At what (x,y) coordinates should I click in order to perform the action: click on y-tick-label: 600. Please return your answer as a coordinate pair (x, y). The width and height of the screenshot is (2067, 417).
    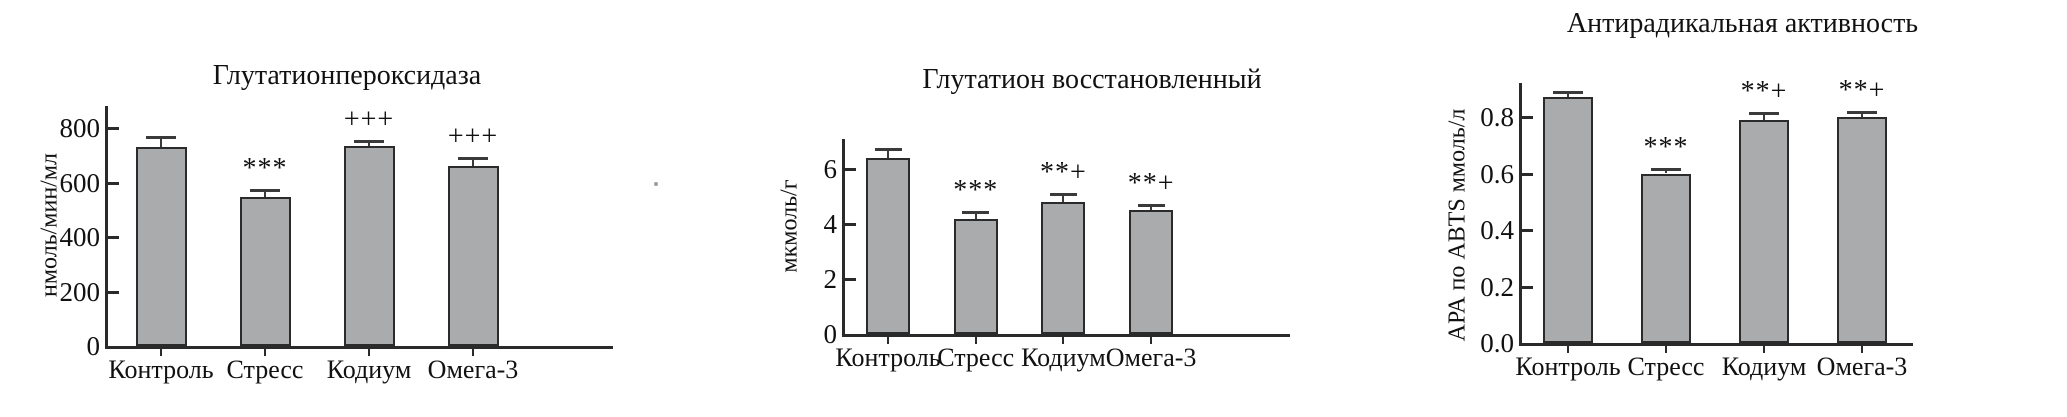
    Looking at the image, I should click on (80, 182).